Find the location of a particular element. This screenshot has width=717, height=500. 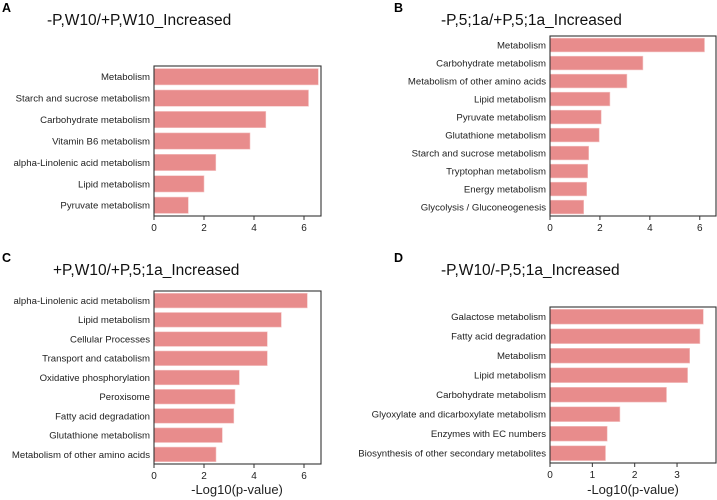

category-label: Galactose metabolism is located at coordinates (498, 317).